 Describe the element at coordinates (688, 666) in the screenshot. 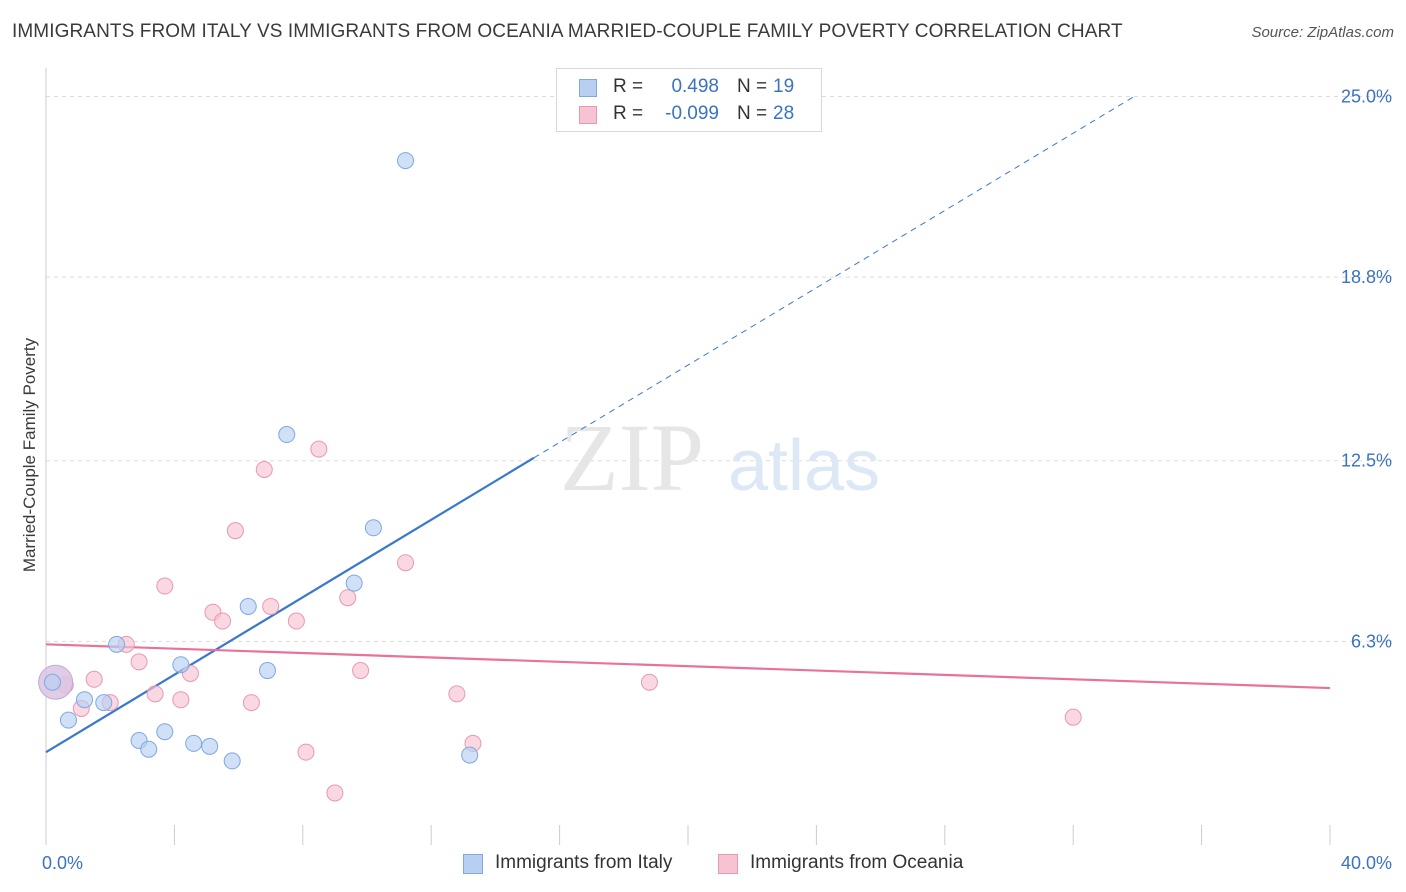

I see `trend-line-oceania` at that location.